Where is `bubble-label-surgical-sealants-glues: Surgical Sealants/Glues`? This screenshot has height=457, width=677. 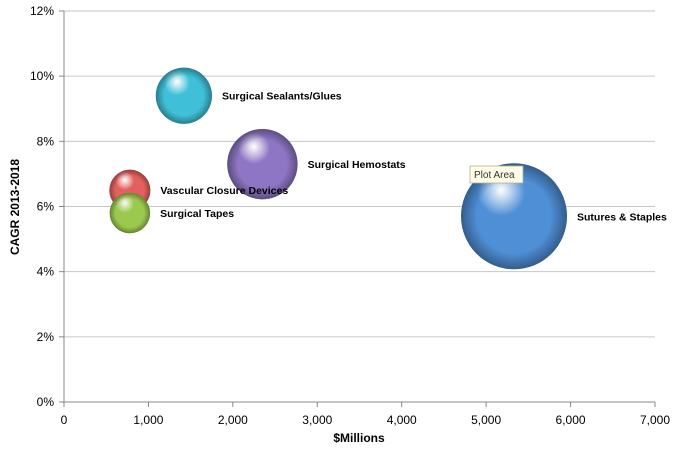 bubble-label-surgical-sealants-glues: Surgical Sealants/Glues is located at coordinates (282, 97).